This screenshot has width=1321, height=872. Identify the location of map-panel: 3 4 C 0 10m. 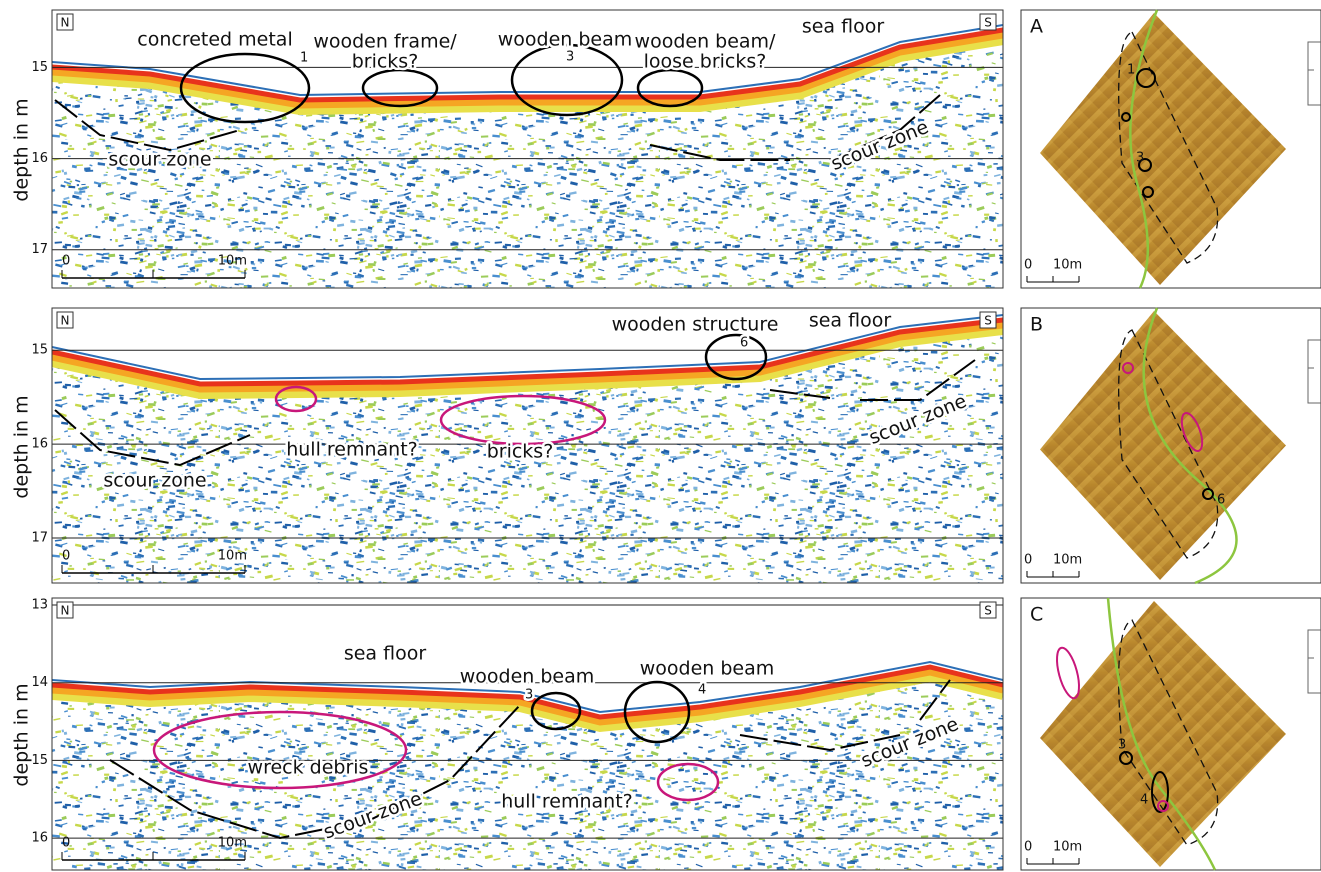
(1170, 734).